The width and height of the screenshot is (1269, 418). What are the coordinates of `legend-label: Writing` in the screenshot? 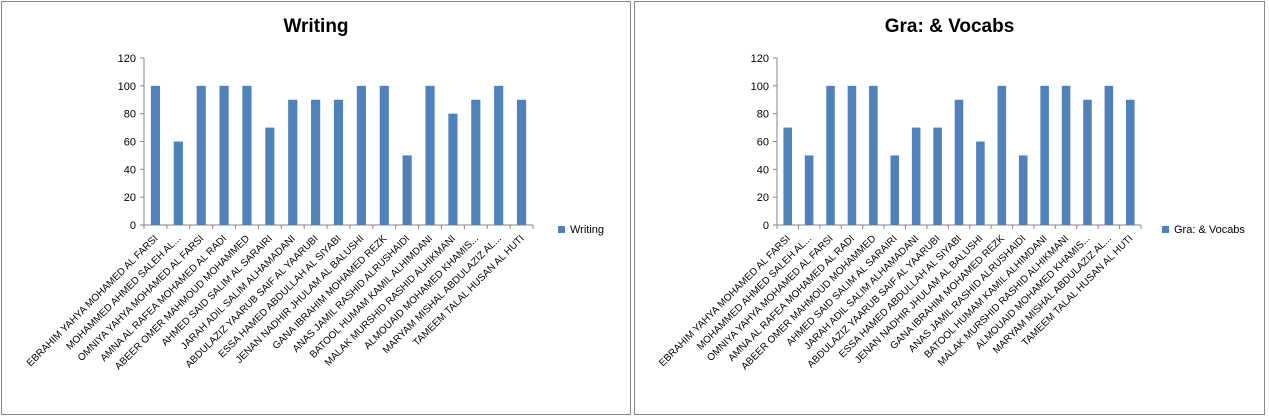 It's located at (587, 230).